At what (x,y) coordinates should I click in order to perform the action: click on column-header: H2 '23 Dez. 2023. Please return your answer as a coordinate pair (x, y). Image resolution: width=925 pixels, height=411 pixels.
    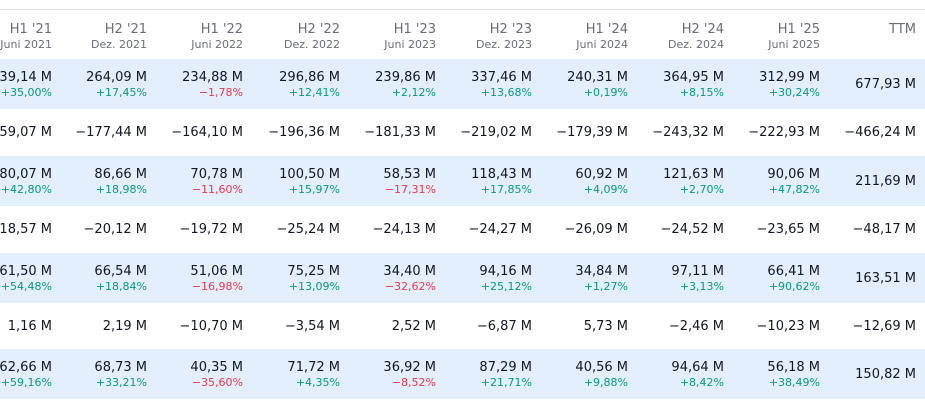
    Looking at the image, I should click on (504, 37).